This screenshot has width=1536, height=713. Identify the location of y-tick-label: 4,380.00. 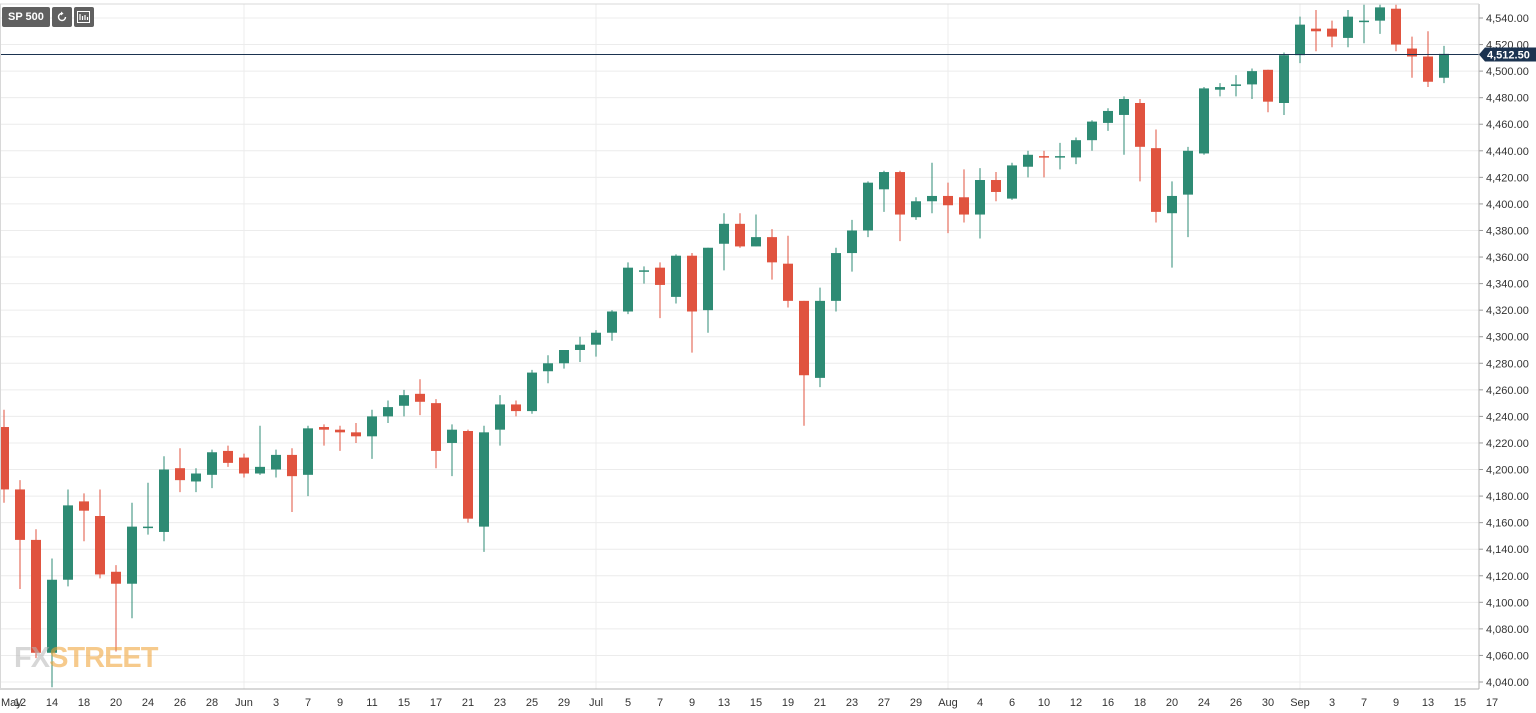
(1507, 231).